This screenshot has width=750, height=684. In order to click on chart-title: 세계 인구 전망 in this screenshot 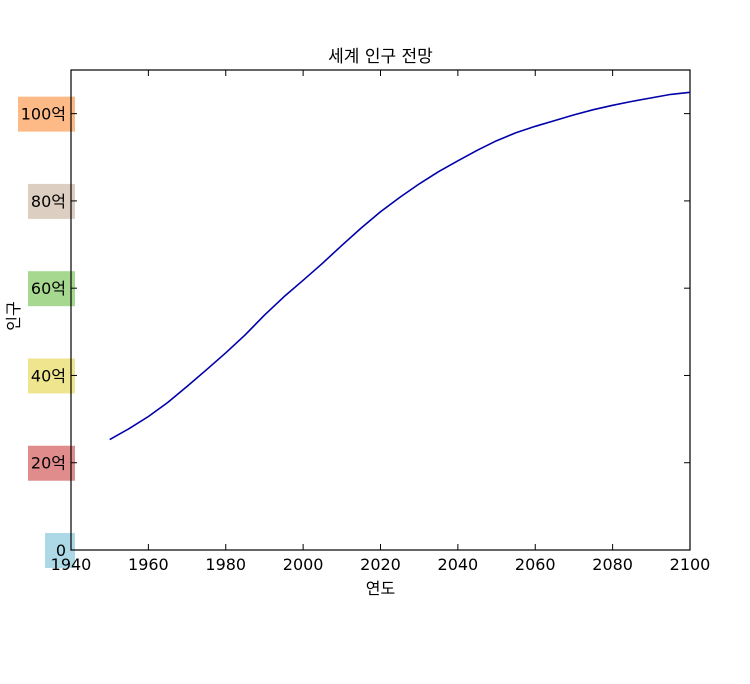, I will do `click(380, 57)`.